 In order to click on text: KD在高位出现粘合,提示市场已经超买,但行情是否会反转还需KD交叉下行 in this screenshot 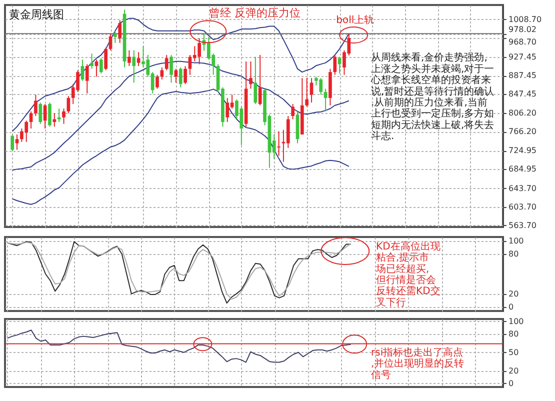, I will do `click(407, 274)`.